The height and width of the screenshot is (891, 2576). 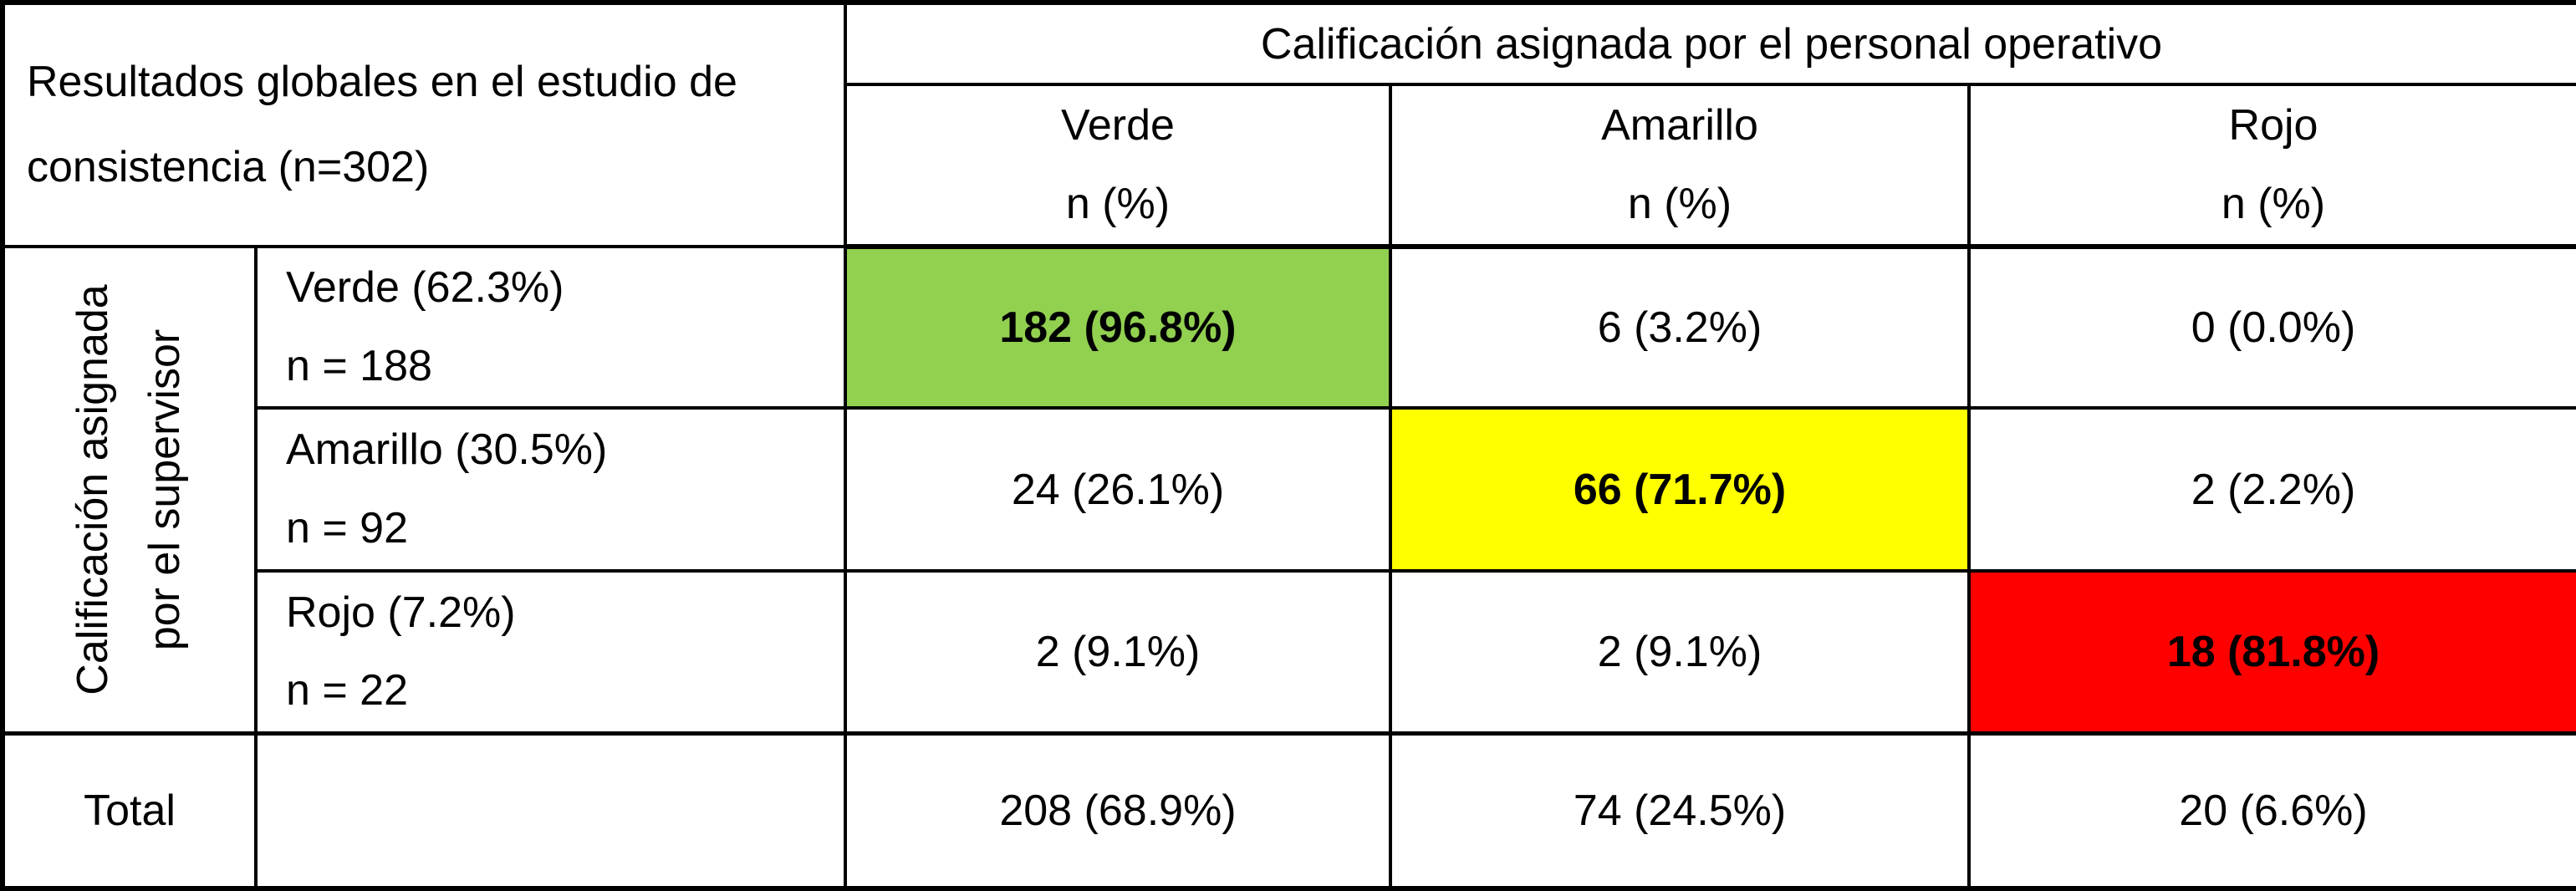 What do you see at coordinates (382, 83) in the screenshot?
I see `study-title-line1: Resultados globales en el estudio de` at bounding box center [382, 83].